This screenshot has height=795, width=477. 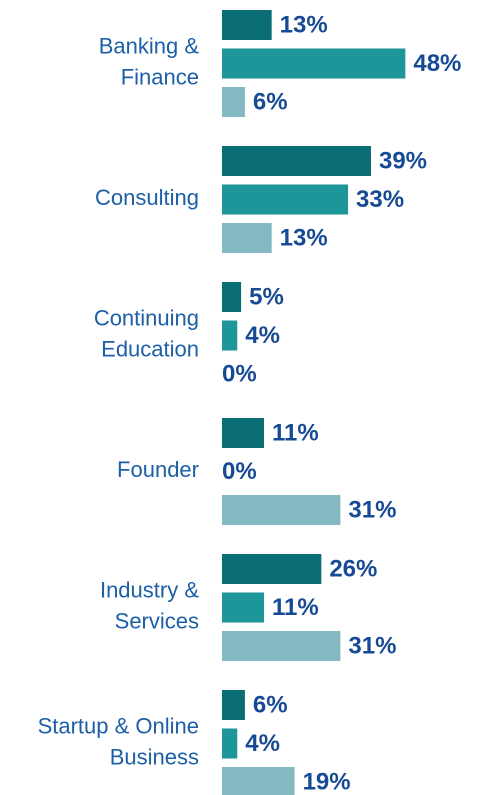 I want to click on category-label: Continuing, so click(x=146, y=317).